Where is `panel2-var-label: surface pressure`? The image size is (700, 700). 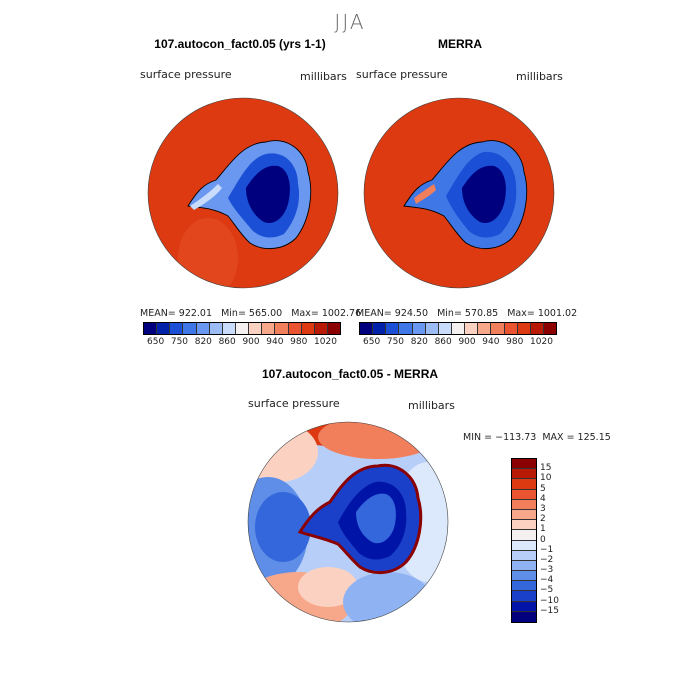 panel2-var-label: surface pressure is located at coordinates (402, 74).